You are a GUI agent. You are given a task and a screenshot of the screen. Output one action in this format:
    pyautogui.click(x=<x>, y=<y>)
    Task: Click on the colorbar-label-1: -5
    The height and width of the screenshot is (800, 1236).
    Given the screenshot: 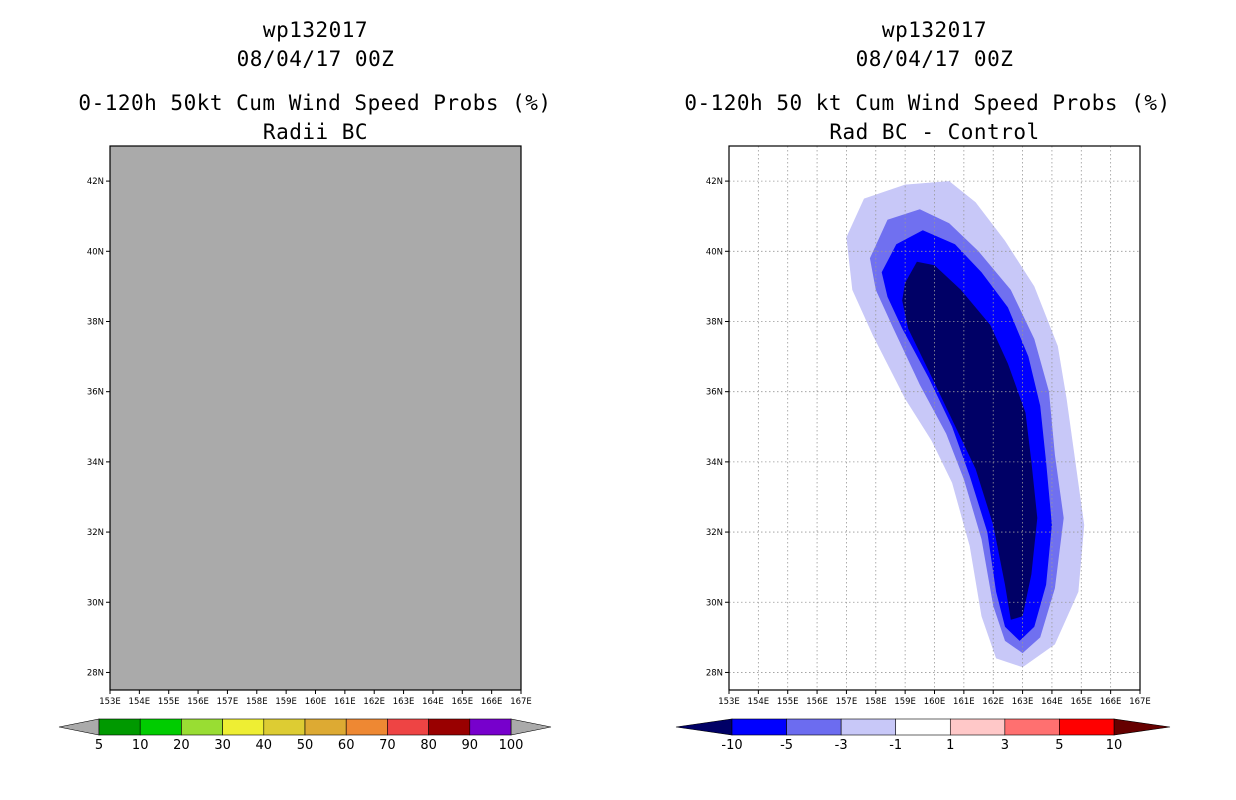 What is the action you would take?
    pyautogui.click(x=786, y=745)
    